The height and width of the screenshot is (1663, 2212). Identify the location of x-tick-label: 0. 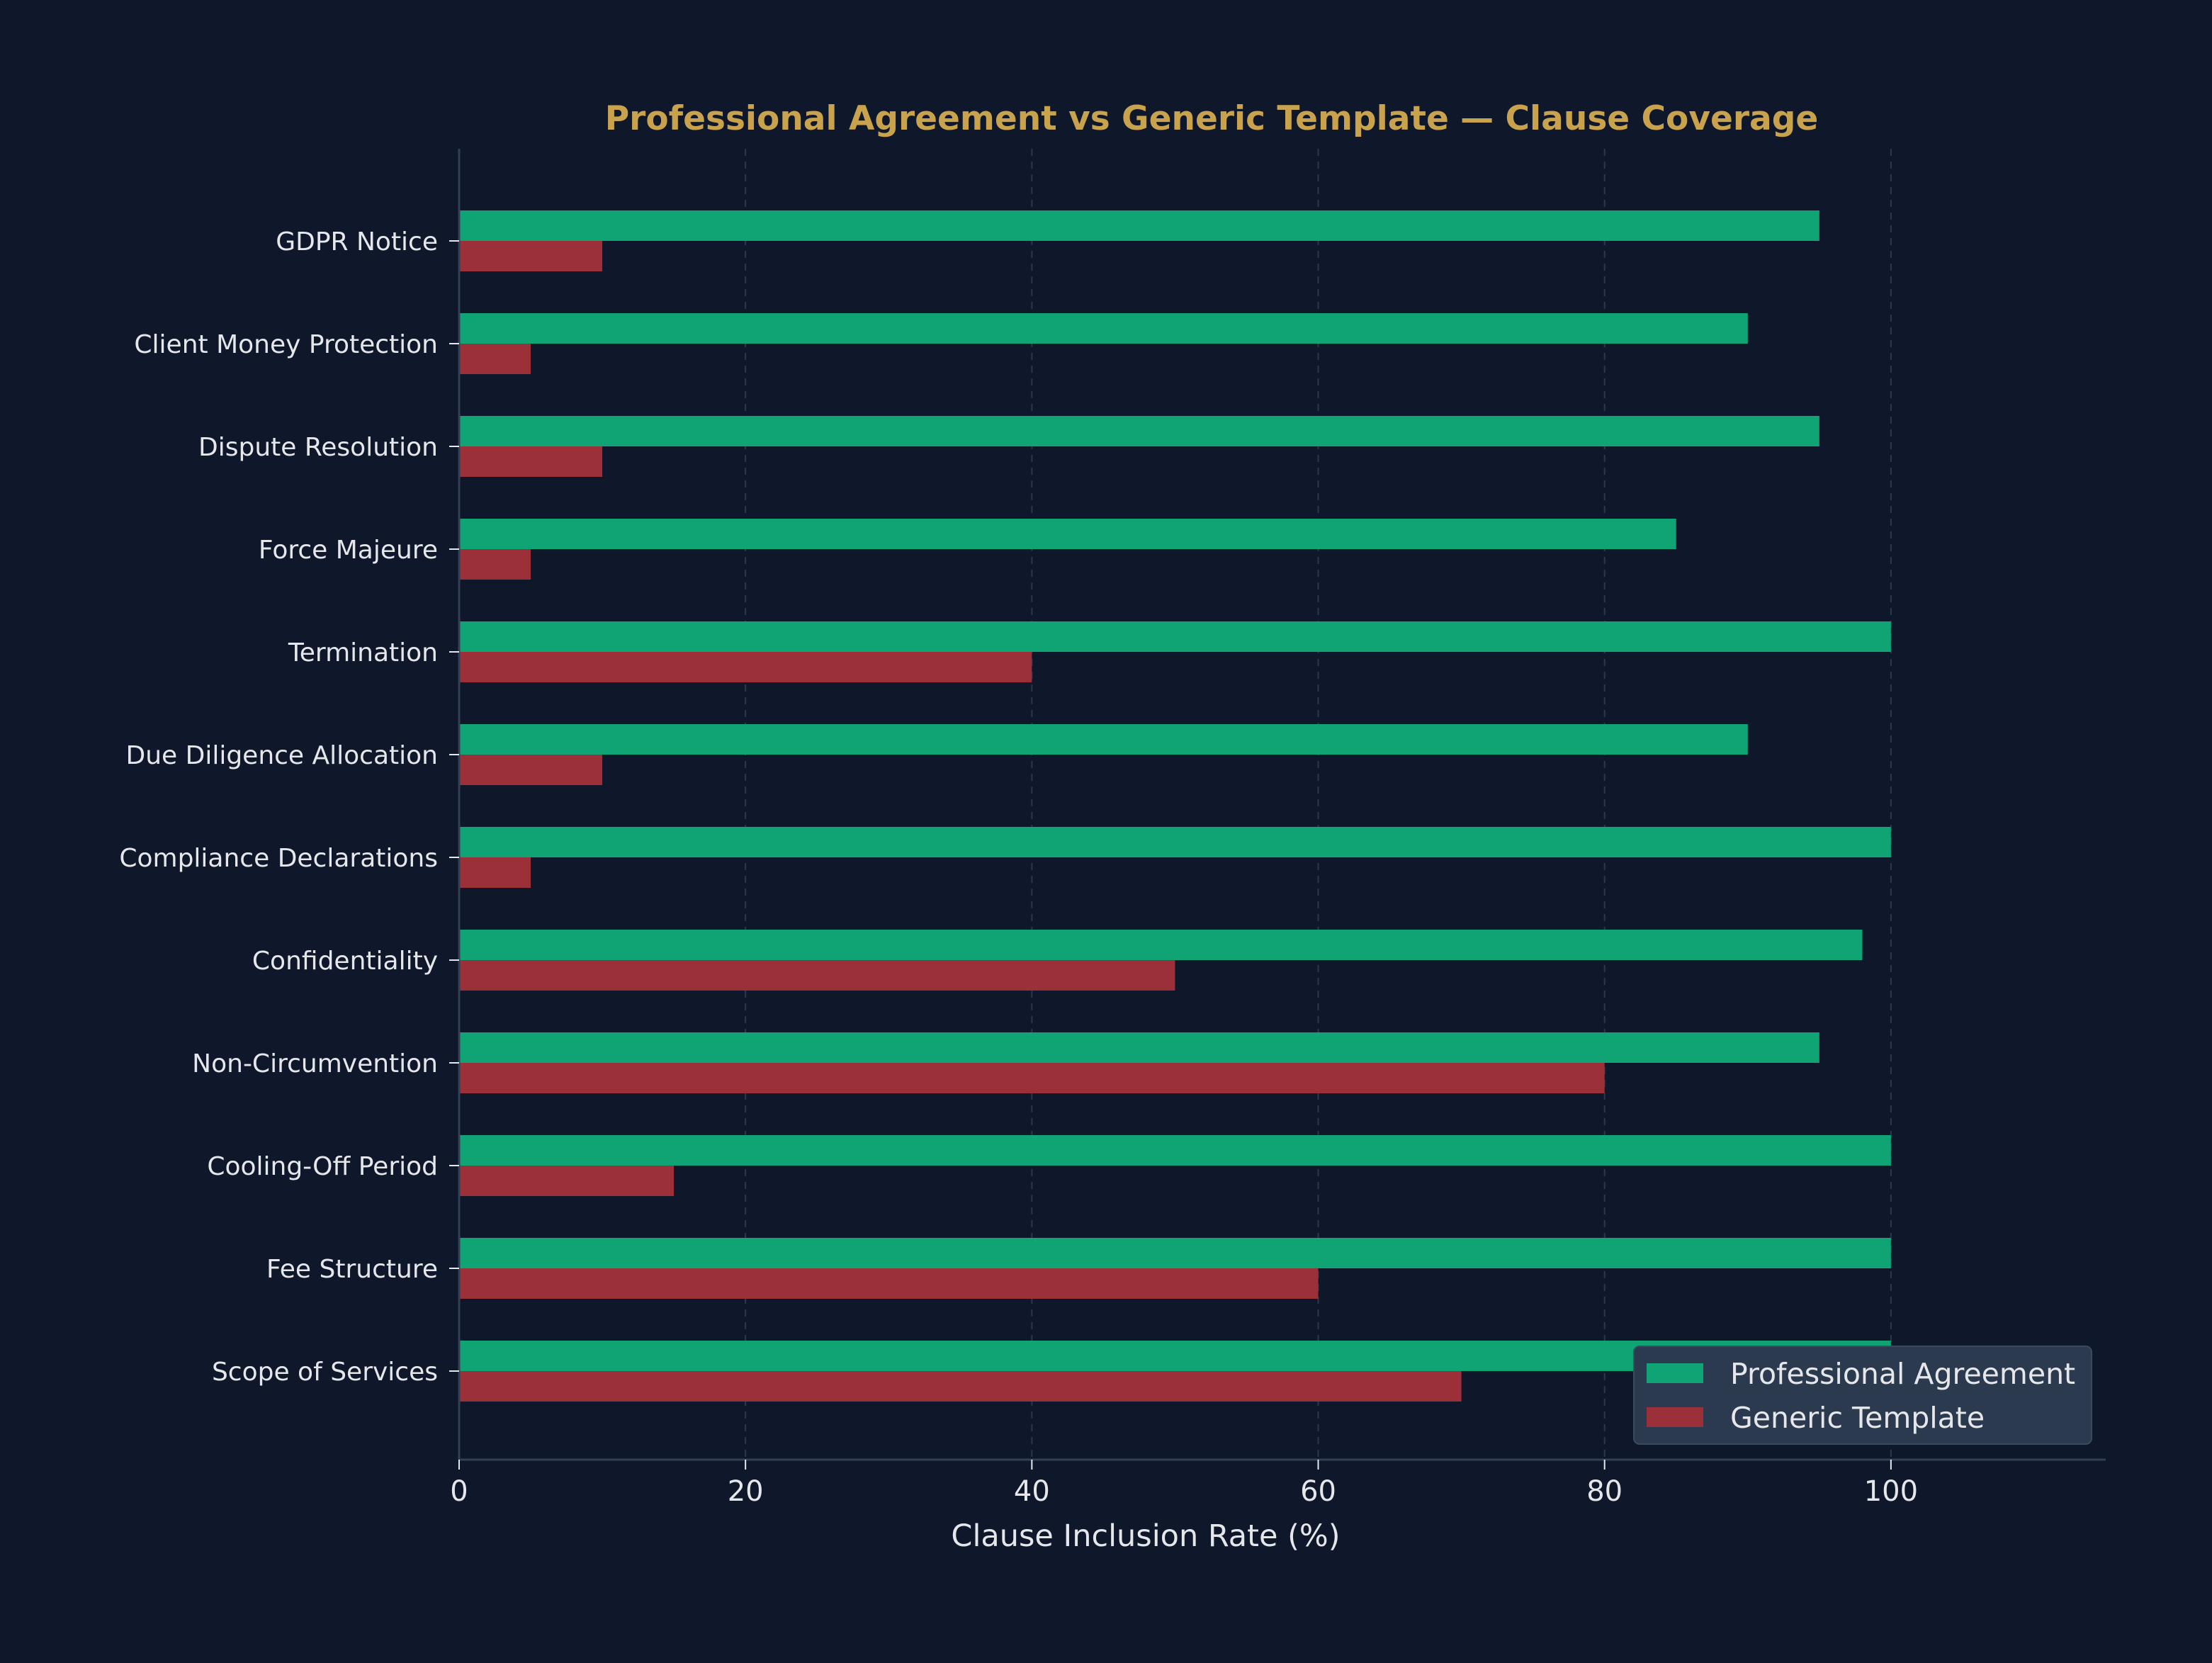
(459, 1491).